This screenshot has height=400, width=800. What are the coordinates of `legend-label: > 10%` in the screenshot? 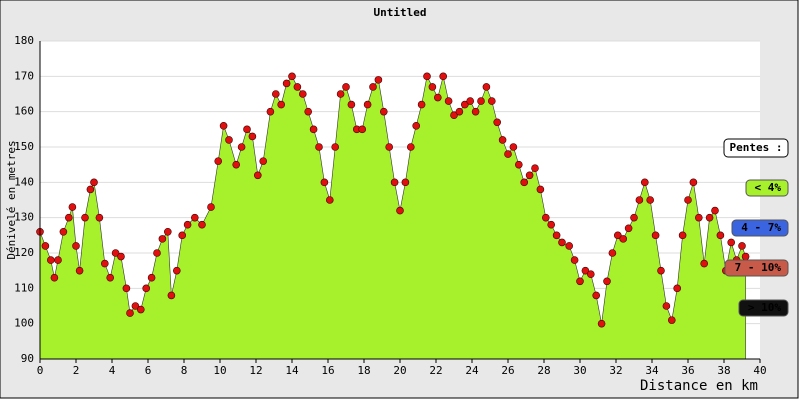 It's located at (764, 307).